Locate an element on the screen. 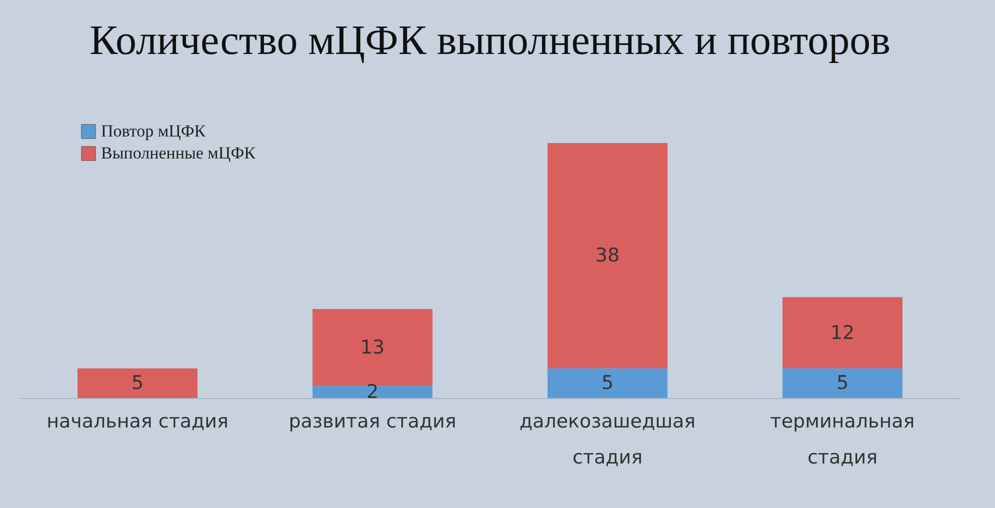 The image size is (995, 508). x-tick-label: развитая стадия is located at coordinates (372, 421).